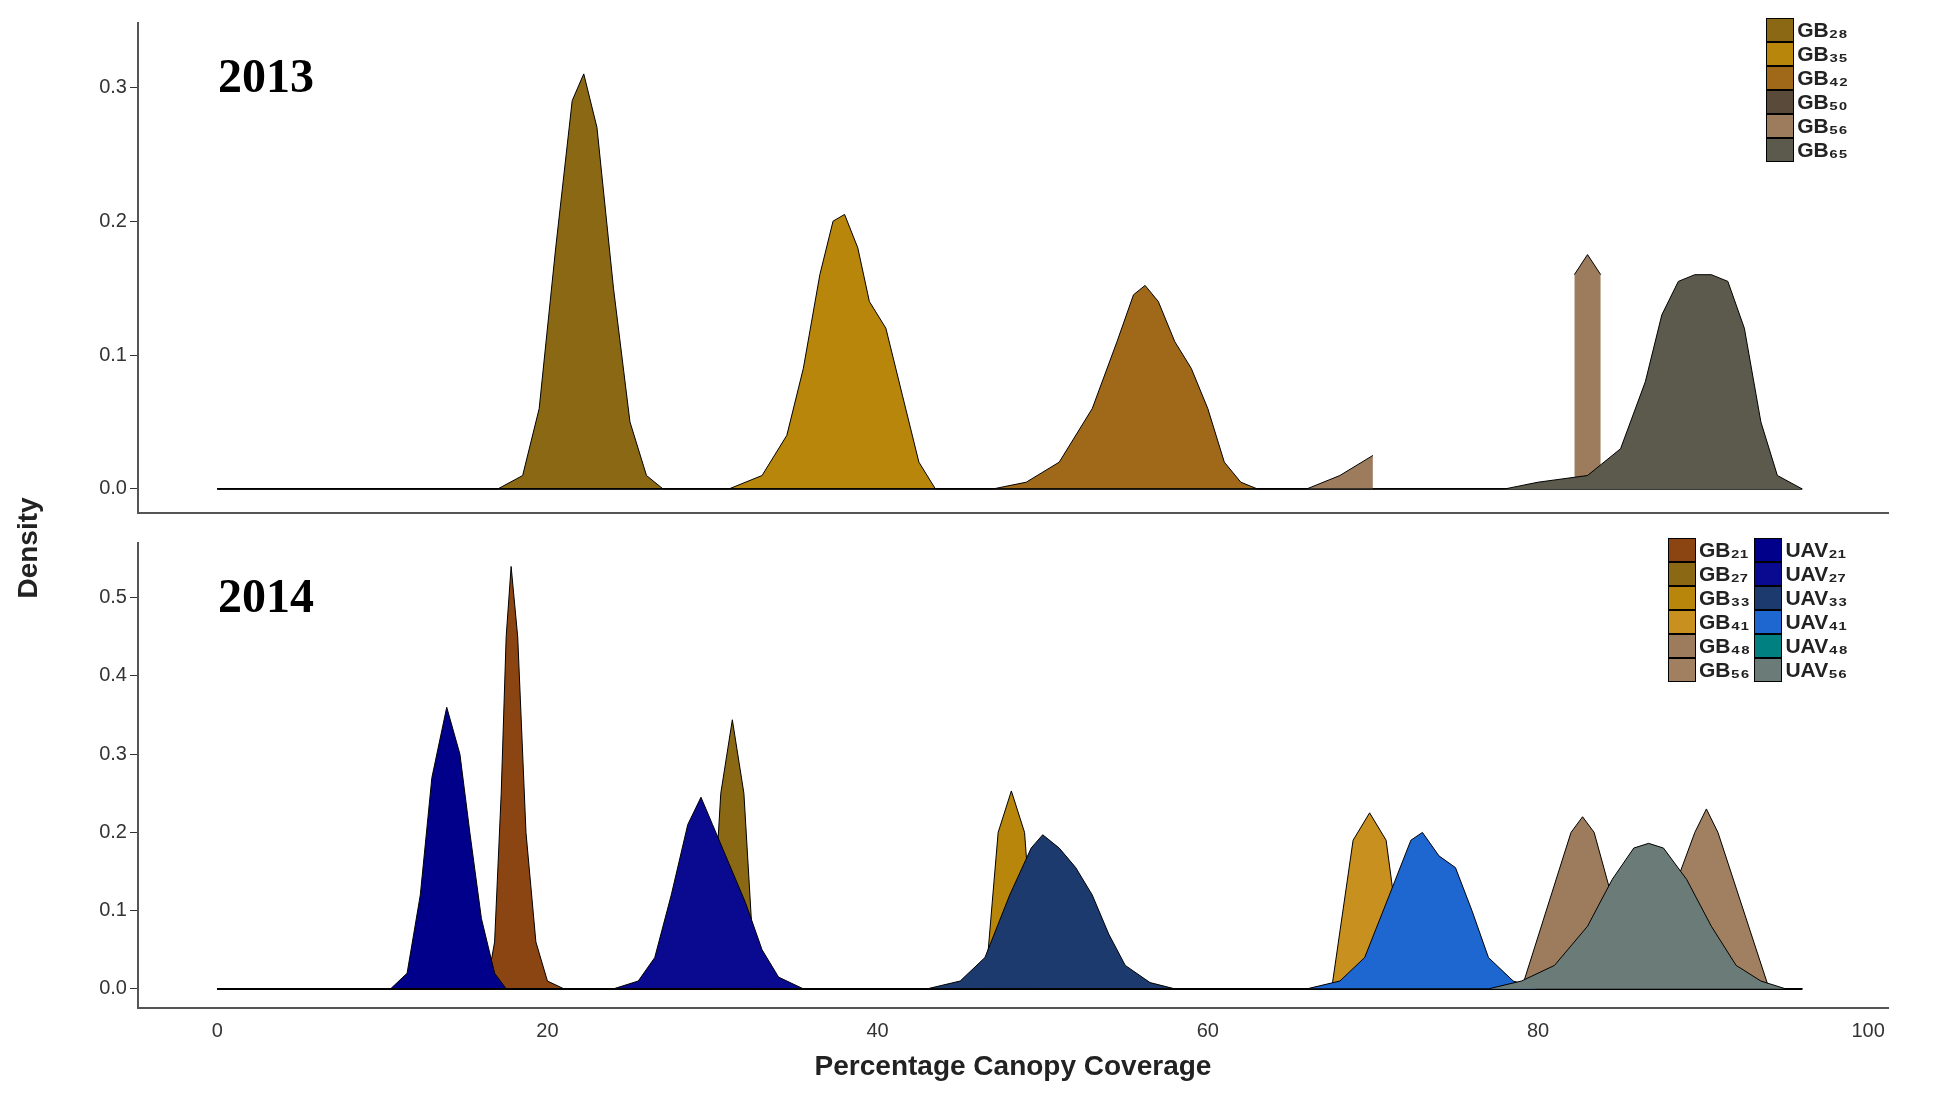  What do you see at coordinates (113, 596) in the screenshot?
I see `y-tick-label: 0.5` at bounding box center [113, 596].